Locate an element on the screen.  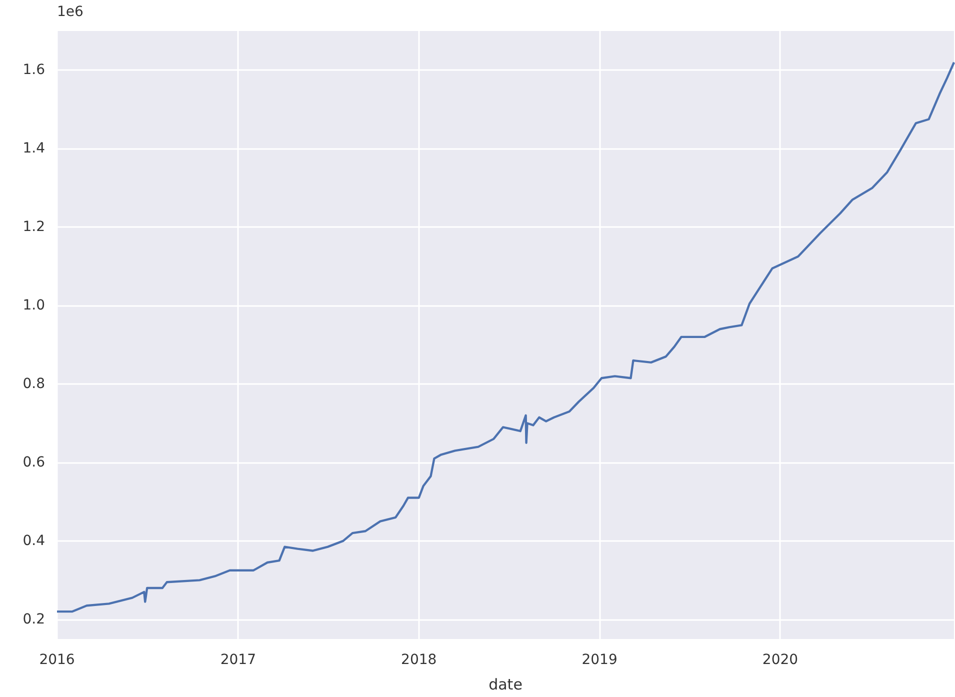
x-tick-label: 2020 is located at coordinates (780, 660).